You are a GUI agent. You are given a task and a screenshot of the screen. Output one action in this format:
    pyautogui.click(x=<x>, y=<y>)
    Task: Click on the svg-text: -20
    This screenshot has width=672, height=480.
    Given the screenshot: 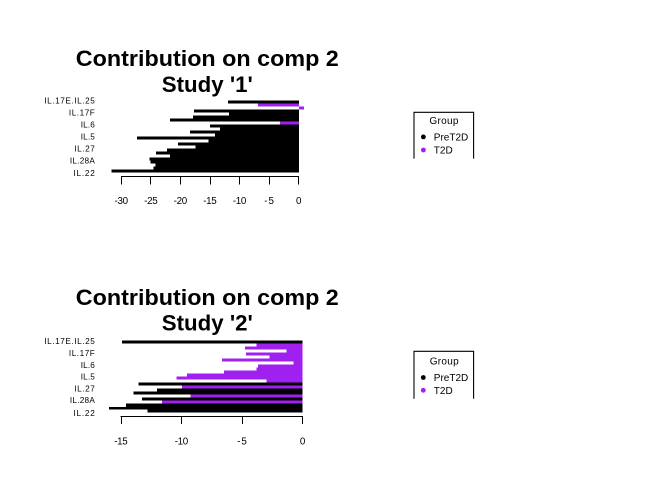 What is the action you would take?
    pyautogui.click(x=181, y=201)
    